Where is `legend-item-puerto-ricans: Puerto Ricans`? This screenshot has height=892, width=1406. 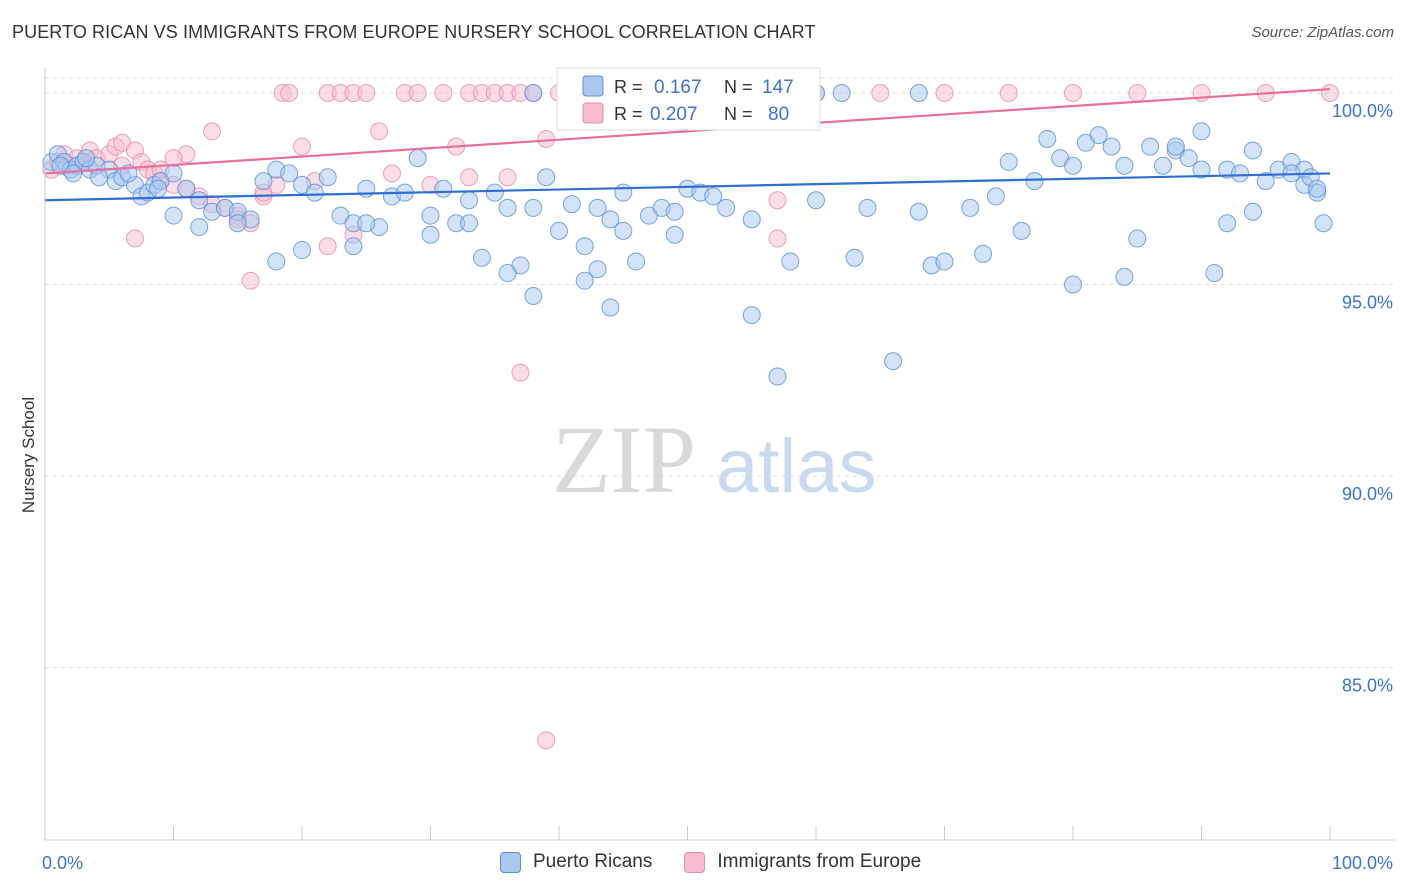 legend-item-puerto-ricans: Puerto Ricans is located at coordinates (576, 862).